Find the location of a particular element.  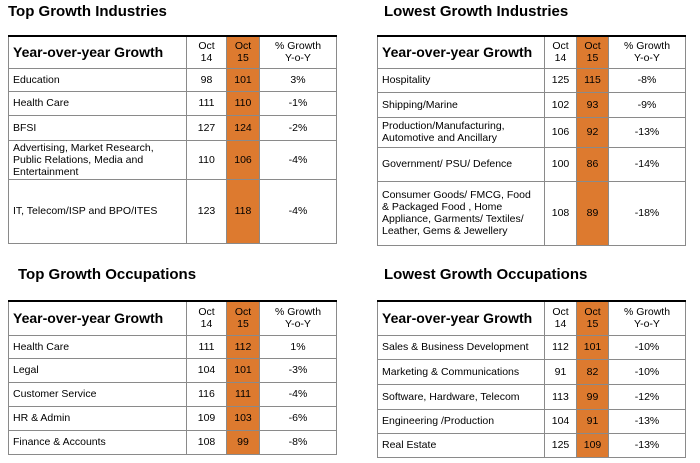

table-row: Government/ PSU/ Defence 100 86 -14% is located at coordinates (531, 164).